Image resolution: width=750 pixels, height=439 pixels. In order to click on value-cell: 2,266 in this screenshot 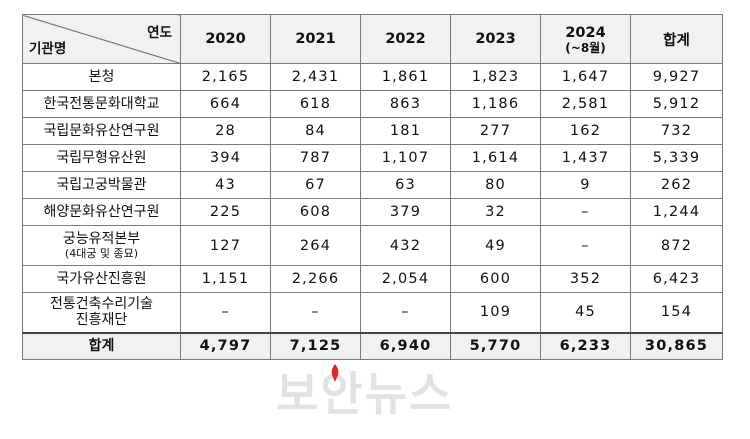, I will do `click(315, 279)`.